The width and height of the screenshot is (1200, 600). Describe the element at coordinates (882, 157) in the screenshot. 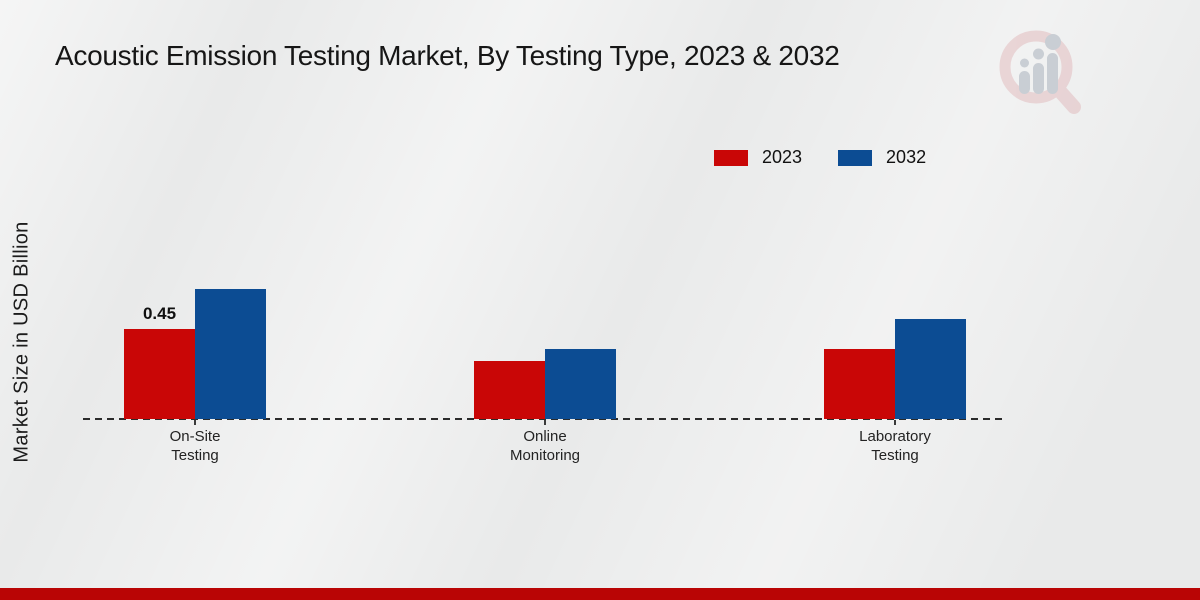

I see `legend-item-2032: 2032` at that location.